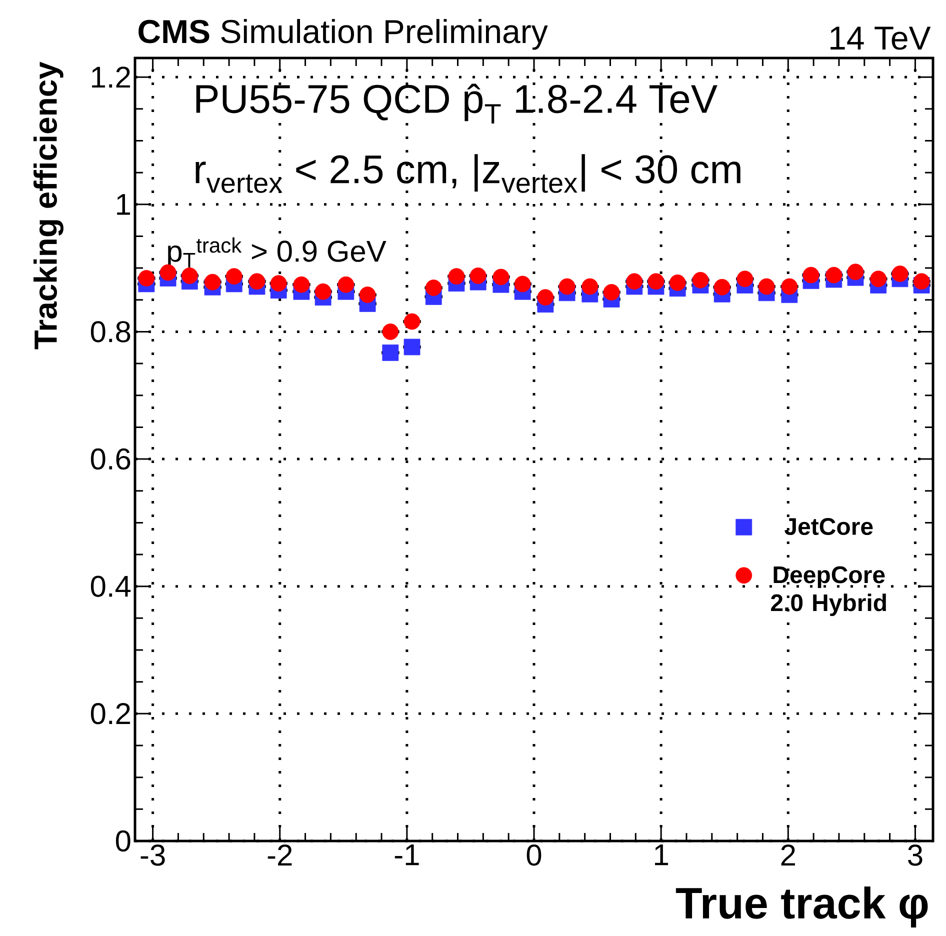 Image resolution: width=946 pixels, height=936 pixels. What do you see at coordinates (468, 173) in the screenshot?
I see `annotation: r$_{vertex}$ < 2.5 cm, |z$_{vertex}$| < 30 cm` at bounding box center [468, 173].